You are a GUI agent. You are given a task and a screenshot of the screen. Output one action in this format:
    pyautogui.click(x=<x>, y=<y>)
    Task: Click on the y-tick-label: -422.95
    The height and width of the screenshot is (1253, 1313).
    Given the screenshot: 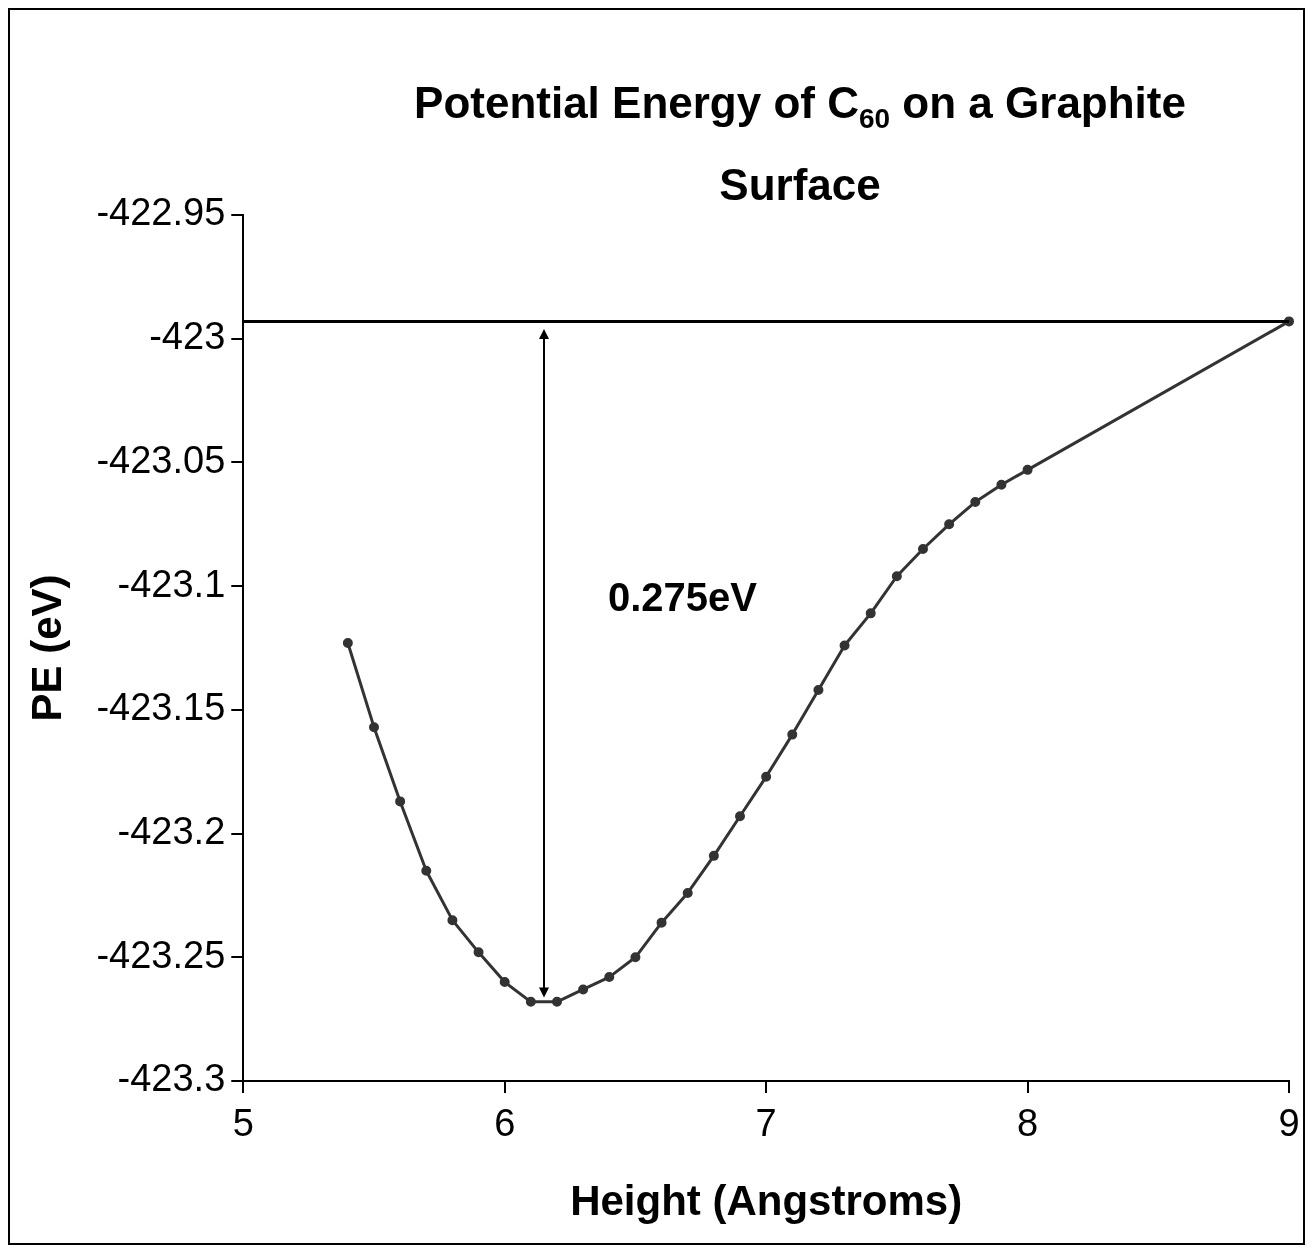 What is the action you would take?
    pyautogui.click(x=161, y=212)
    